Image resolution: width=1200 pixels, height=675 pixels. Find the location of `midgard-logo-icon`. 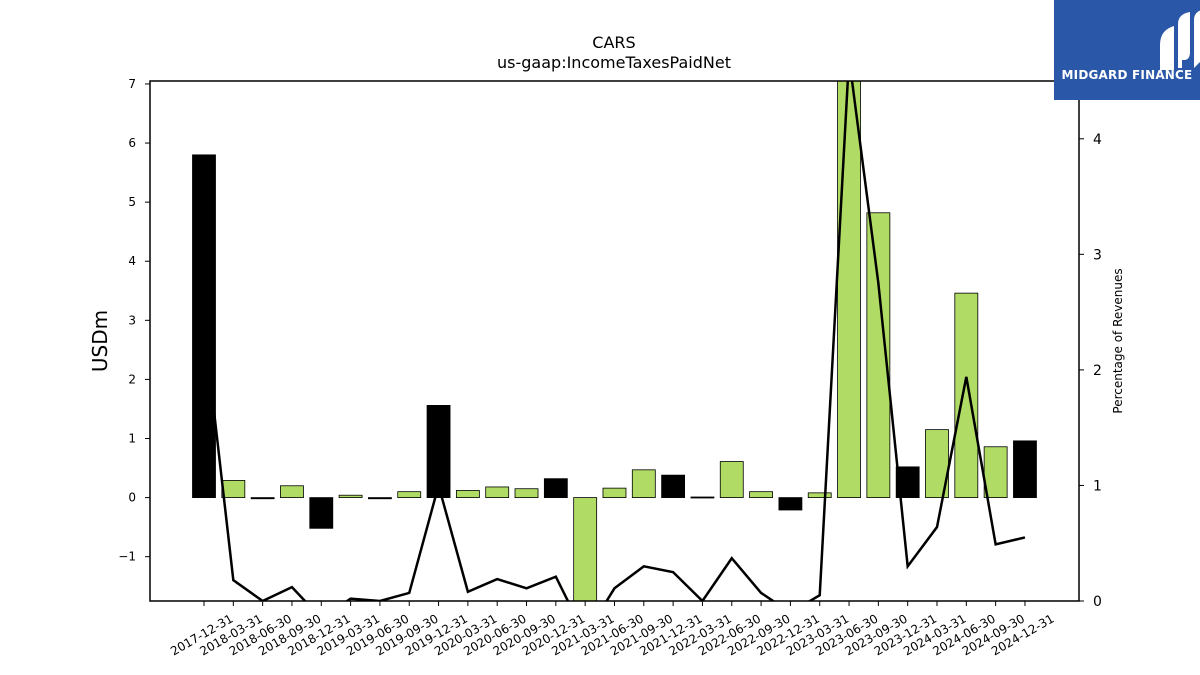

midgard-logo-icon is located at coordinates (1180, 40).